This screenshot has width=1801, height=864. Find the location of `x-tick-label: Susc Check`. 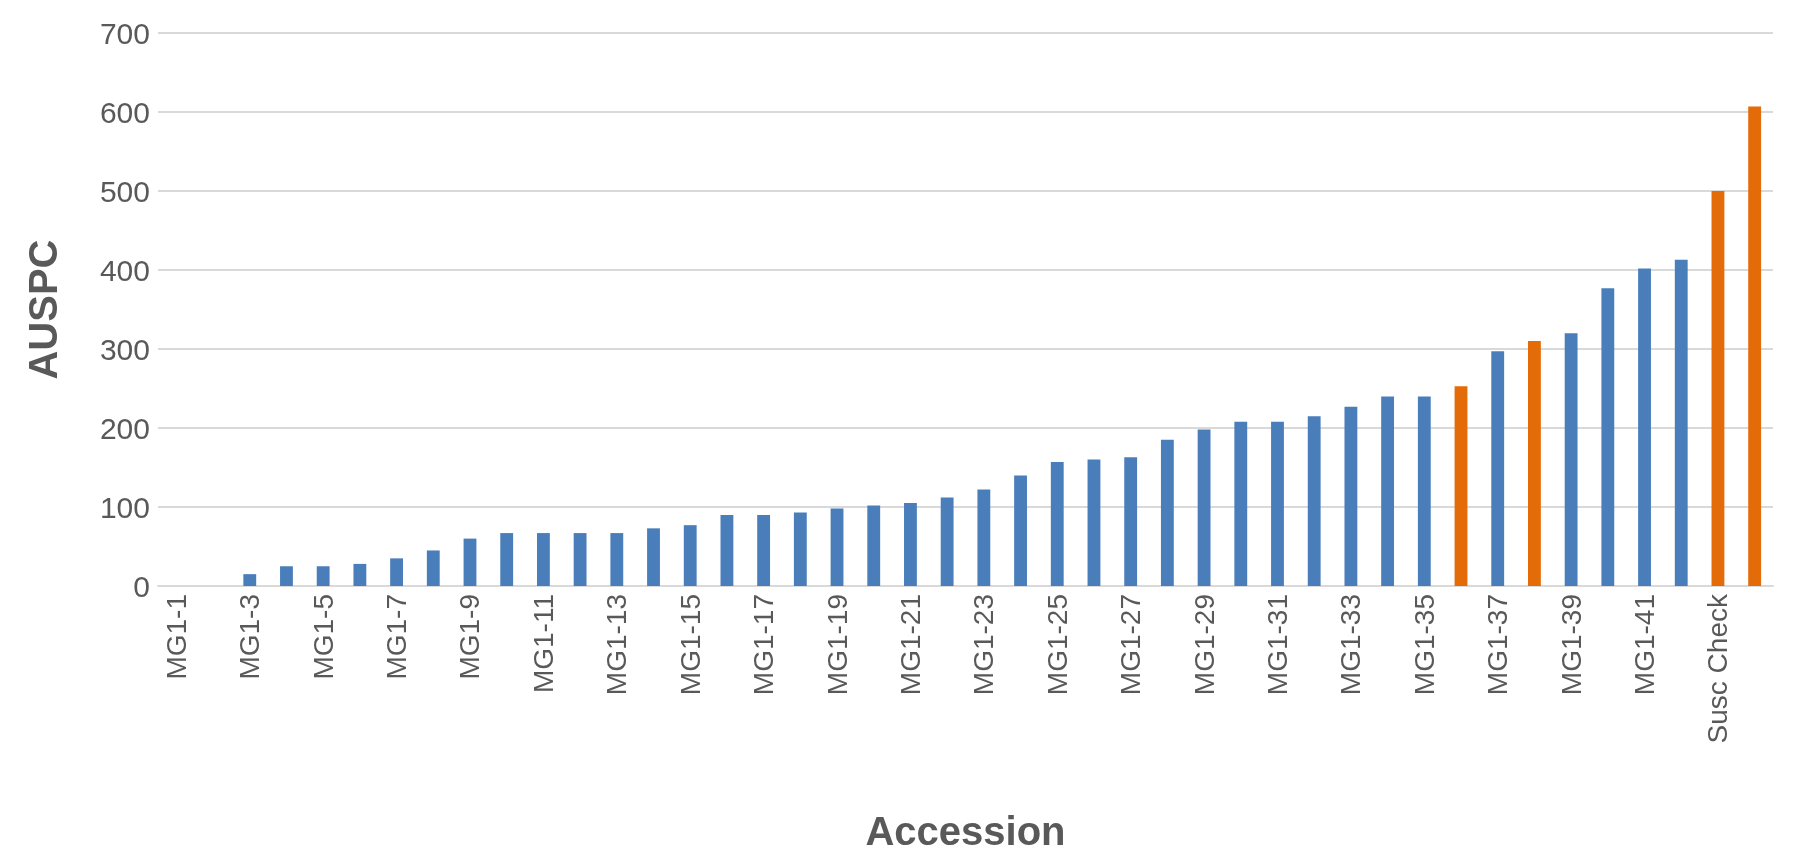

x-tick-label: Susc Check is located at coordinates (1718, 668).